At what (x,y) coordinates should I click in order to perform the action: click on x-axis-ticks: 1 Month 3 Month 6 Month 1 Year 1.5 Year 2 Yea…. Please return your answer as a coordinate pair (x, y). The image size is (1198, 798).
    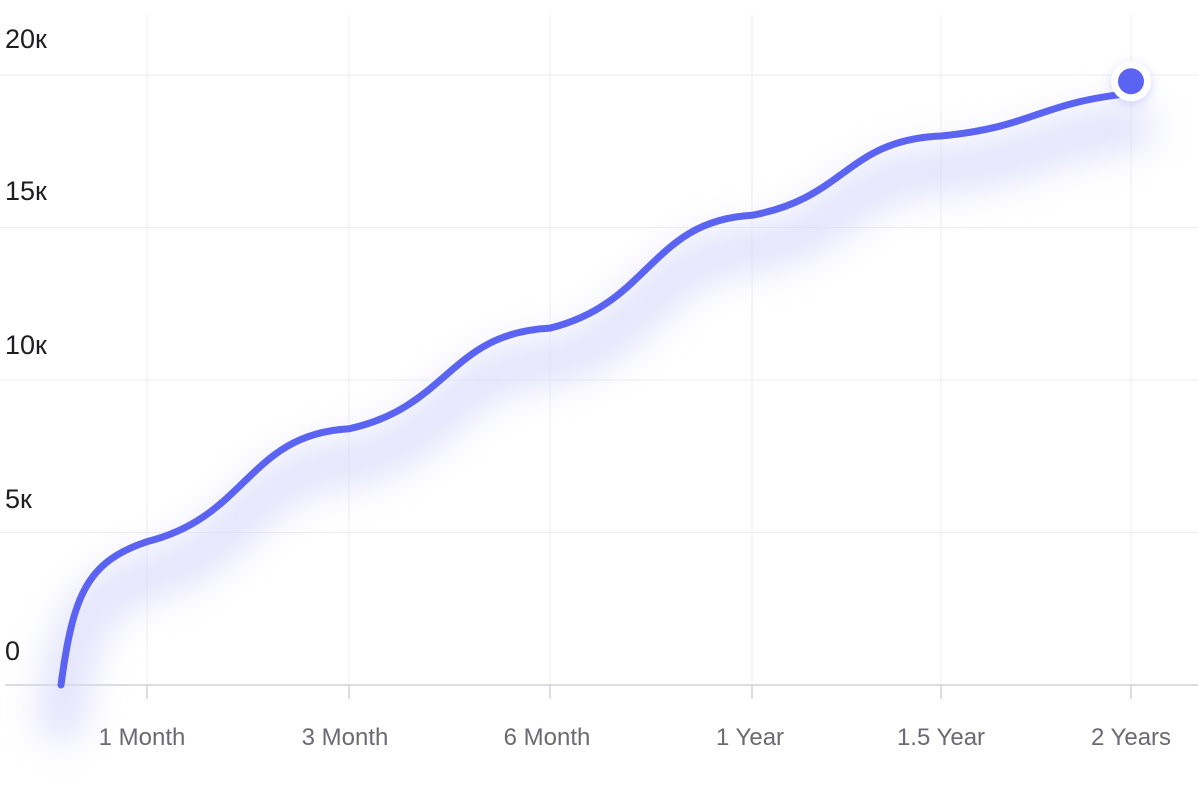
    Looking at the image, I should click on (635, 737).